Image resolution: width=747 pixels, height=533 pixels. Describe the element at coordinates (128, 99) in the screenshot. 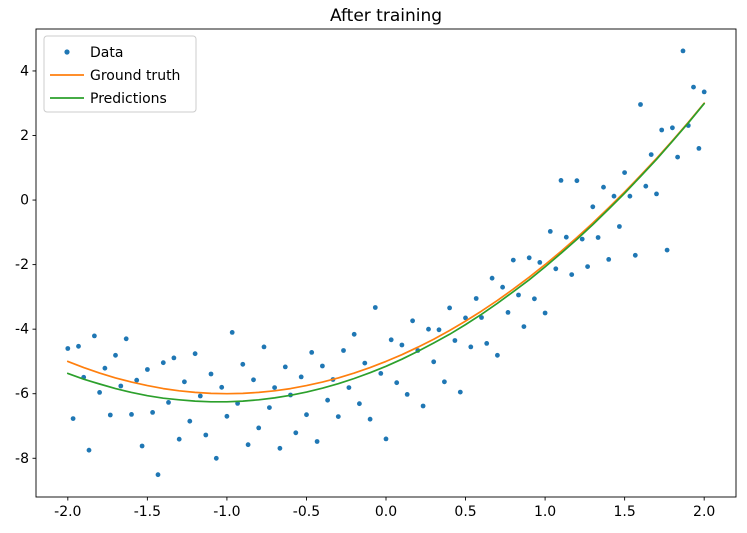

I see `legend-label-predictions: Predictions` at that location.